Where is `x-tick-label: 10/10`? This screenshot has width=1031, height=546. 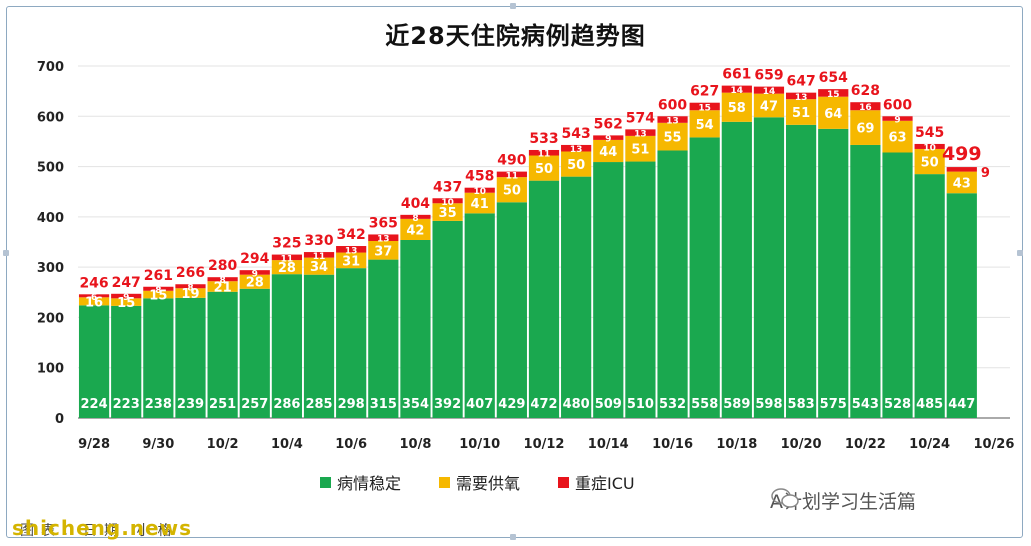
x-tick-label: 10/10 is located at coordinates (479, 444).